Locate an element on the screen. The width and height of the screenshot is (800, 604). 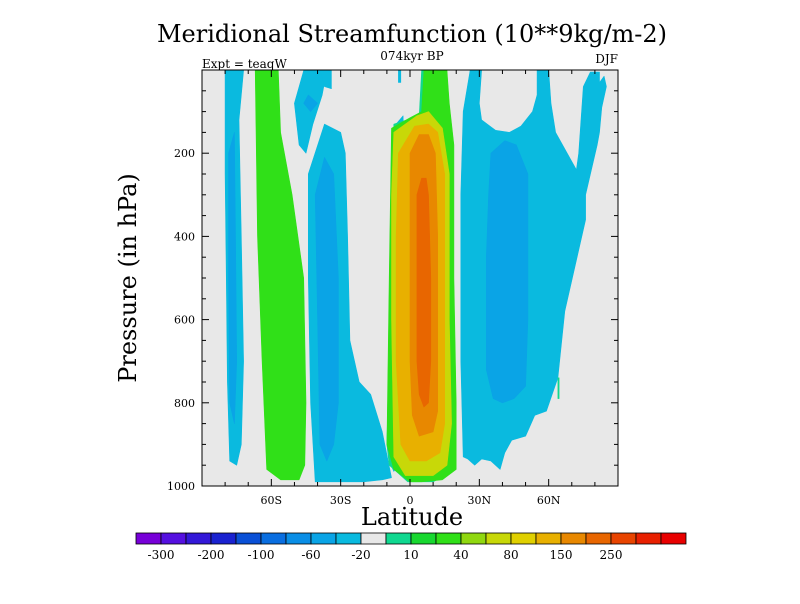
colorbar-label-9: 250 is located at coordinates (611, 555).